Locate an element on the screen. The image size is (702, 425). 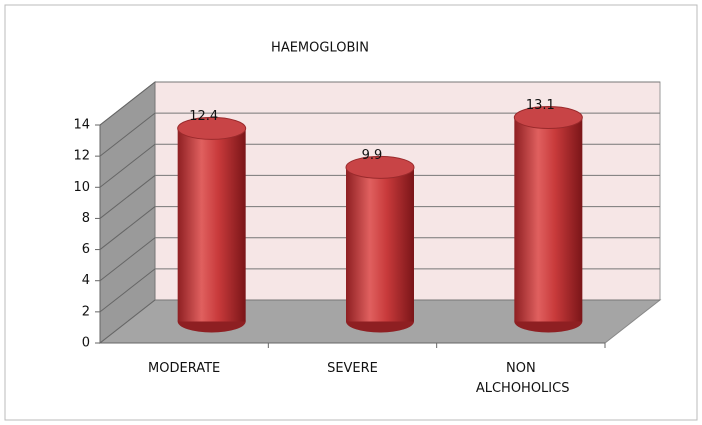
y-tick-label: 4 is located at coordinates (86, 280).